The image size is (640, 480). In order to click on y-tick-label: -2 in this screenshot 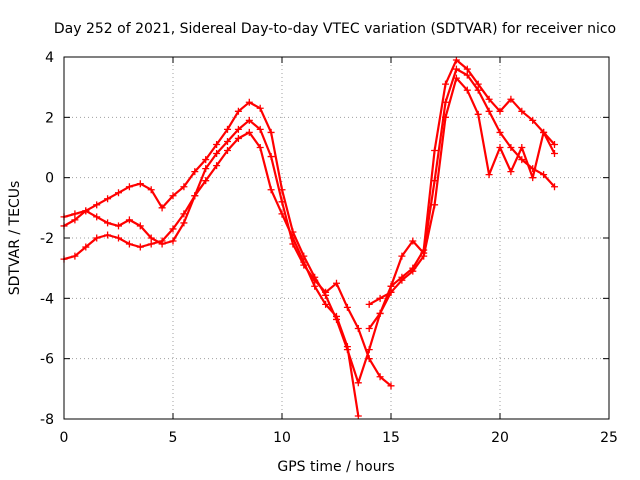, I will do `click(47, 239)`.